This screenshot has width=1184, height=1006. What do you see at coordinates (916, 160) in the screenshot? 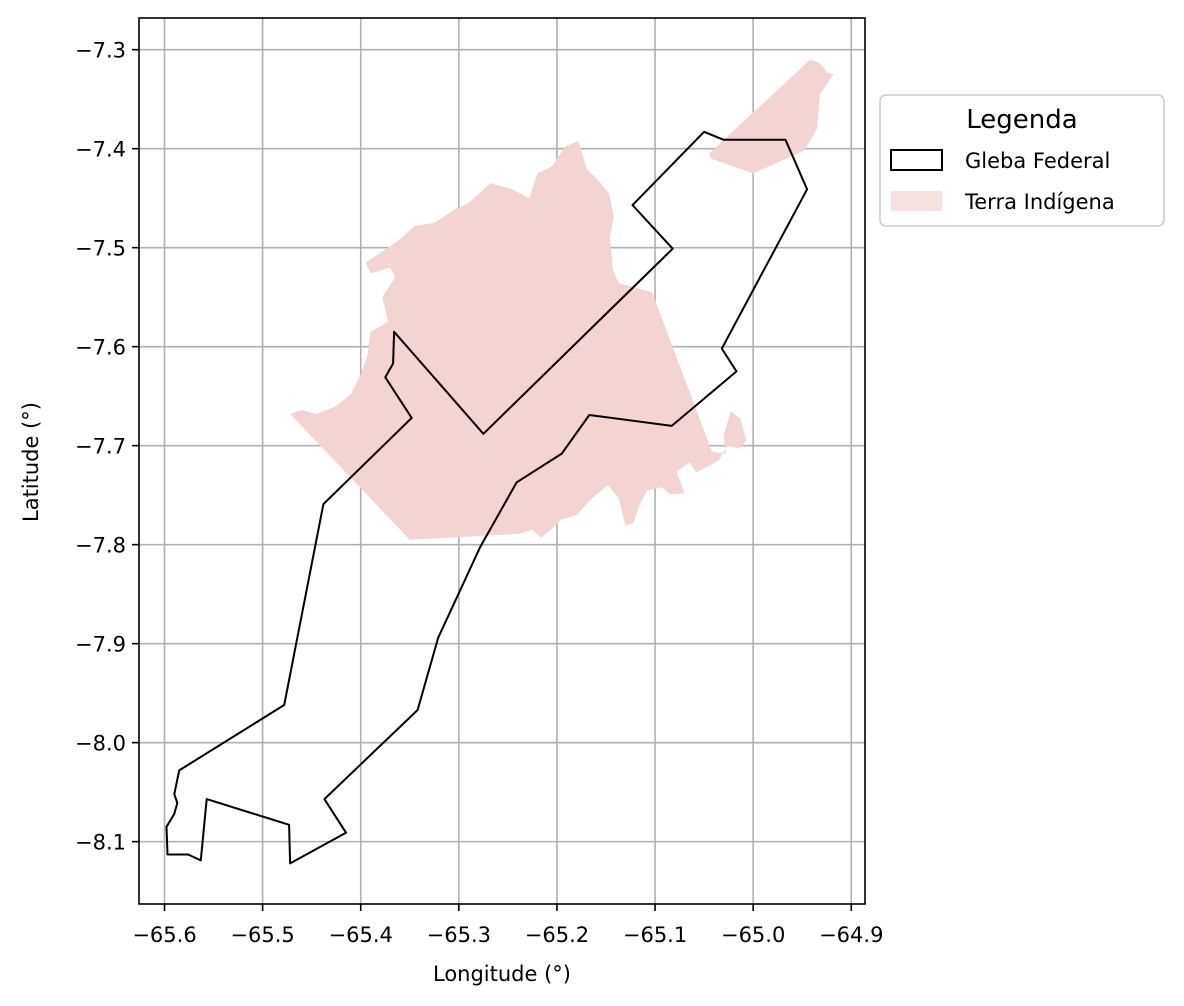
I see `legend-swatch-gleba-federal` at bounding box center [916, 160].